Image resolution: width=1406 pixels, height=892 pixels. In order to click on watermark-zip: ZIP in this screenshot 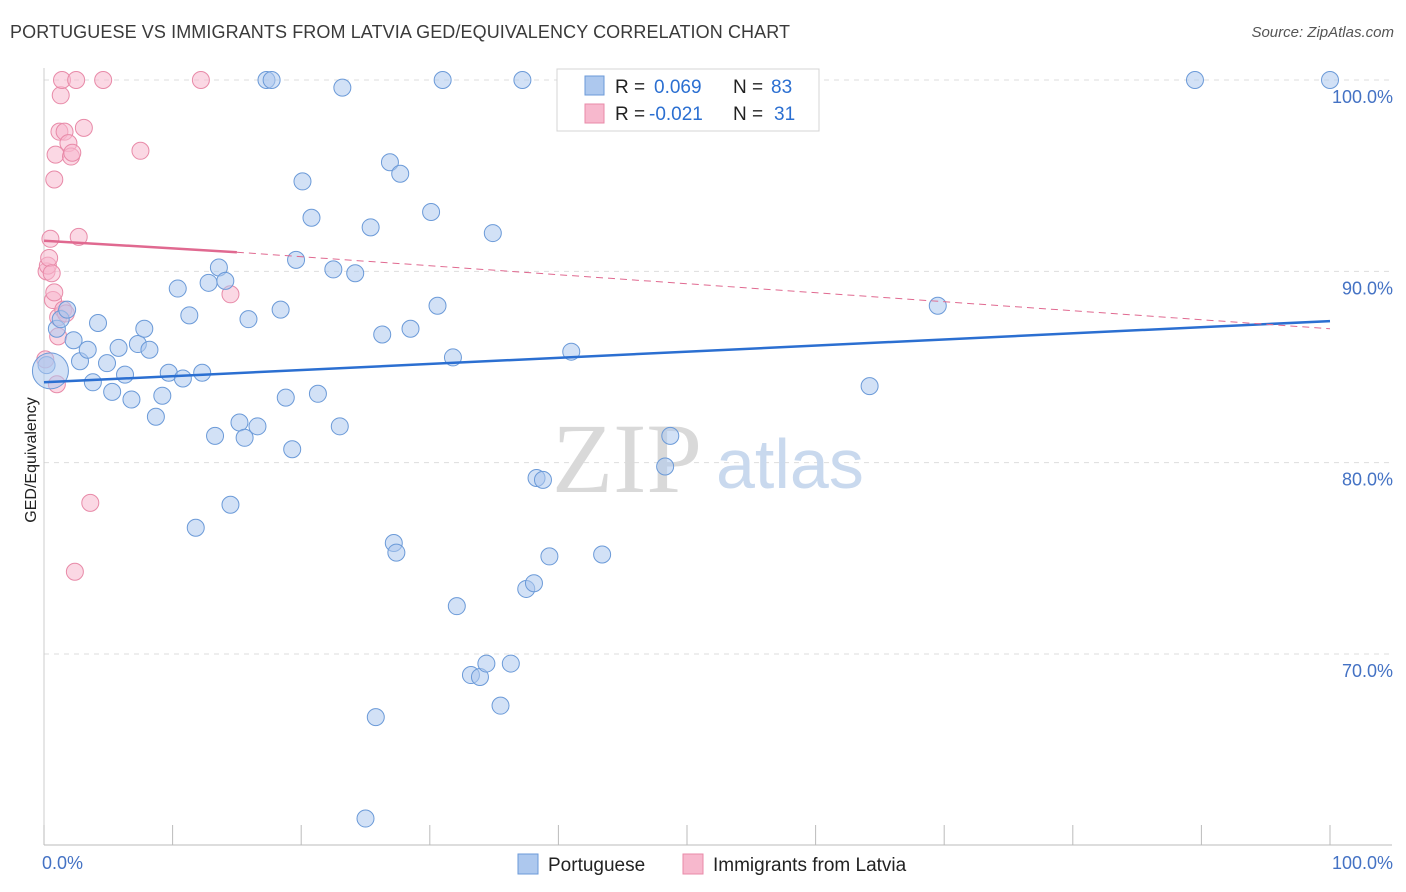, I will do `click(627, 458)`.